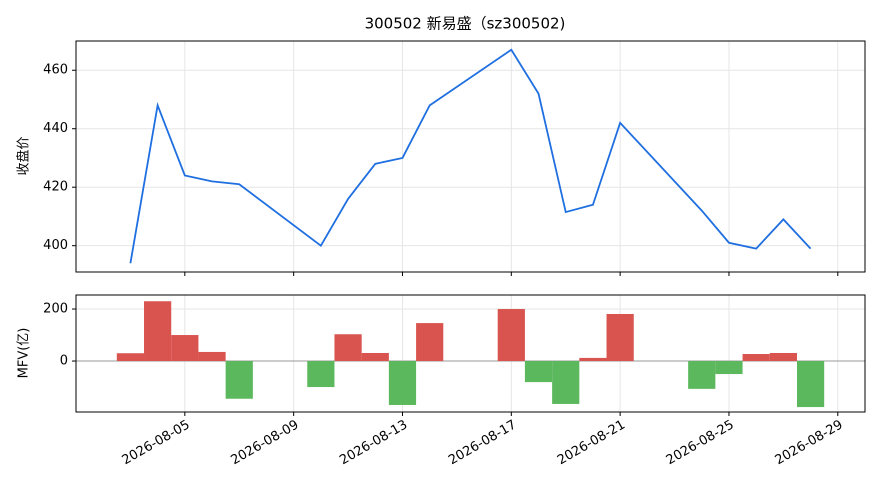 The width and height of the screenshot is (880, 495). I want to click on x-tick-label: 2026-08-05, so click(156, 443).